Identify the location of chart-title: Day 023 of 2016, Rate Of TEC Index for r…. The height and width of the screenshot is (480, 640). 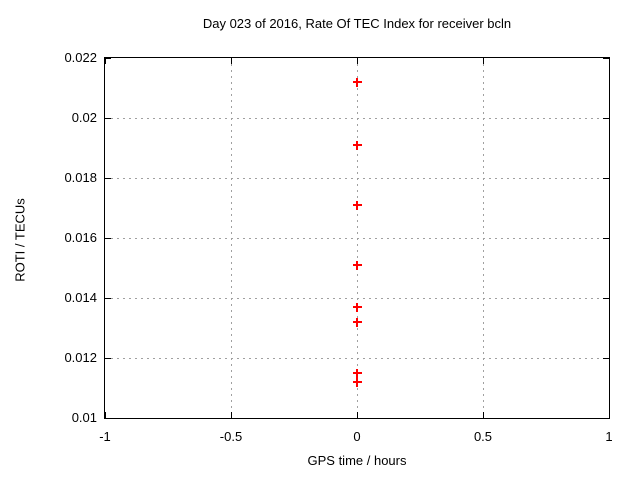
(357, 23).